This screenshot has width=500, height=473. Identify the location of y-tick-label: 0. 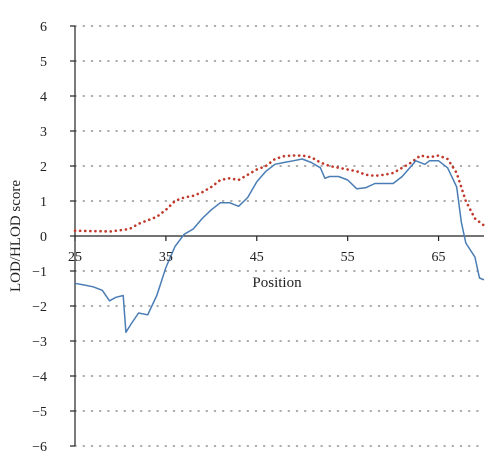
(43, 237).